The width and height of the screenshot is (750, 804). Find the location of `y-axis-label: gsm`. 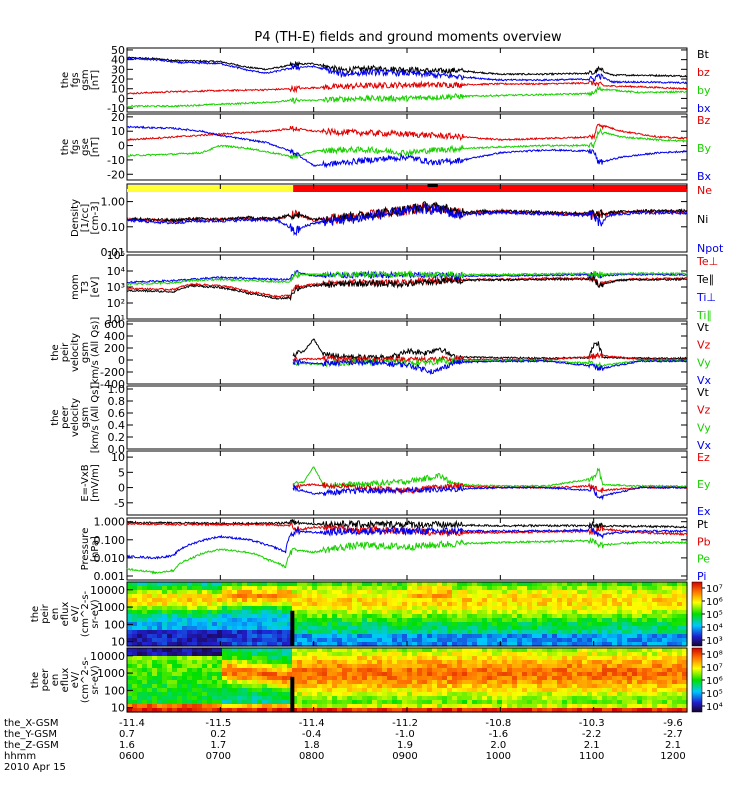

y-axis-label: gsm is located at coordinates (85, 417).